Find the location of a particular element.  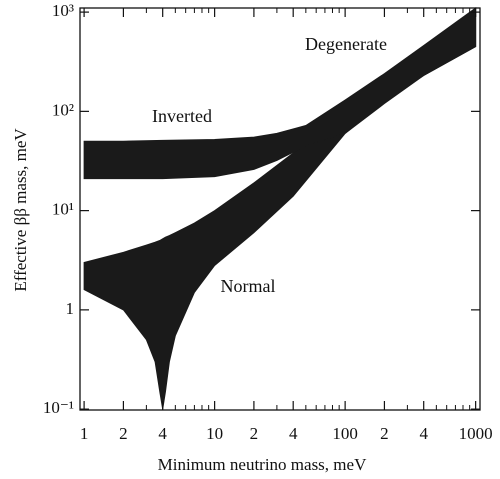

y-axis-label: Effective ββ mass, meV is located at coordinates (20, 210).